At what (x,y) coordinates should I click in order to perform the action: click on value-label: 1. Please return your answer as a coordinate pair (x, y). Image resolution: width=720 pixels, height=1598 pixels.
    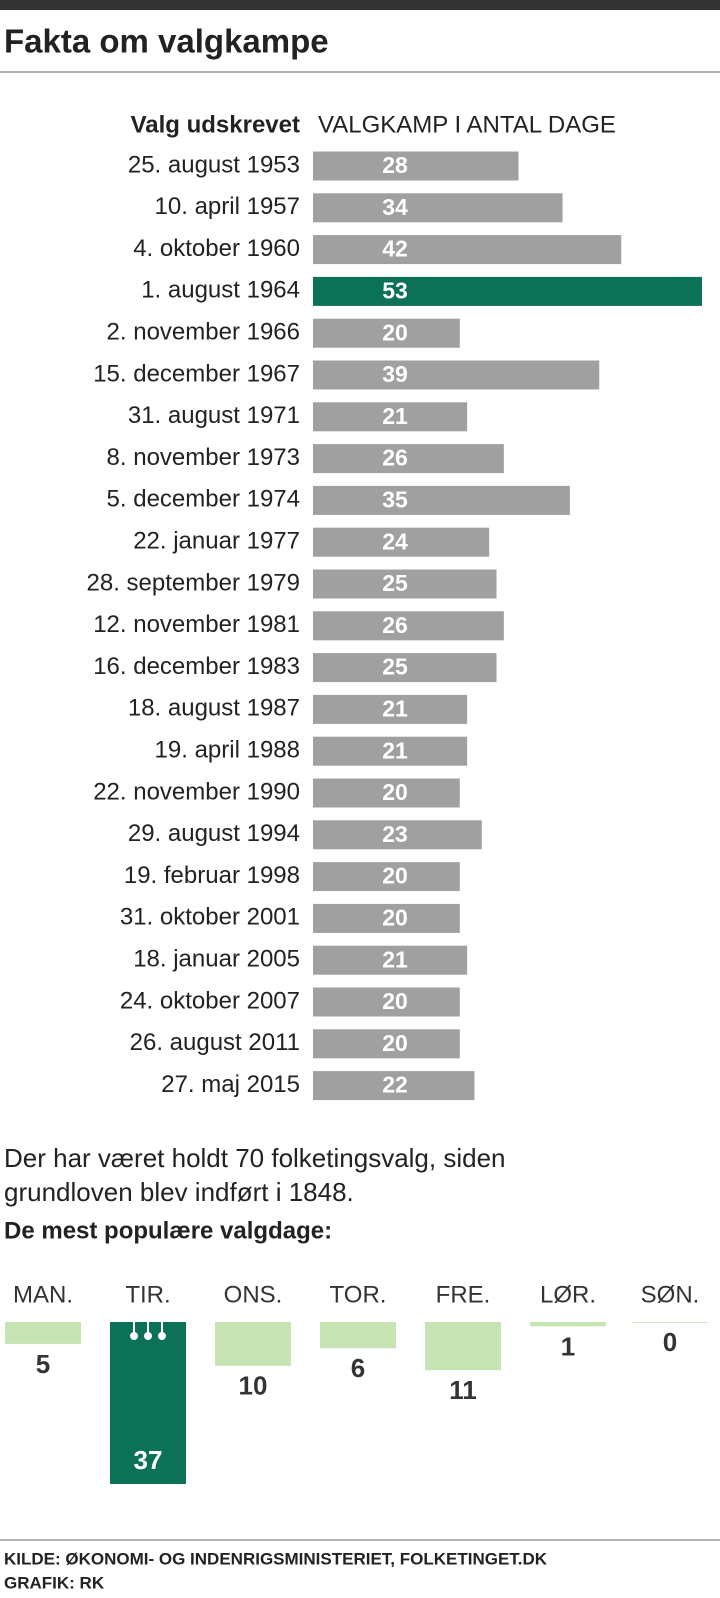
    Looking at the image, I should click on (568, 1346).